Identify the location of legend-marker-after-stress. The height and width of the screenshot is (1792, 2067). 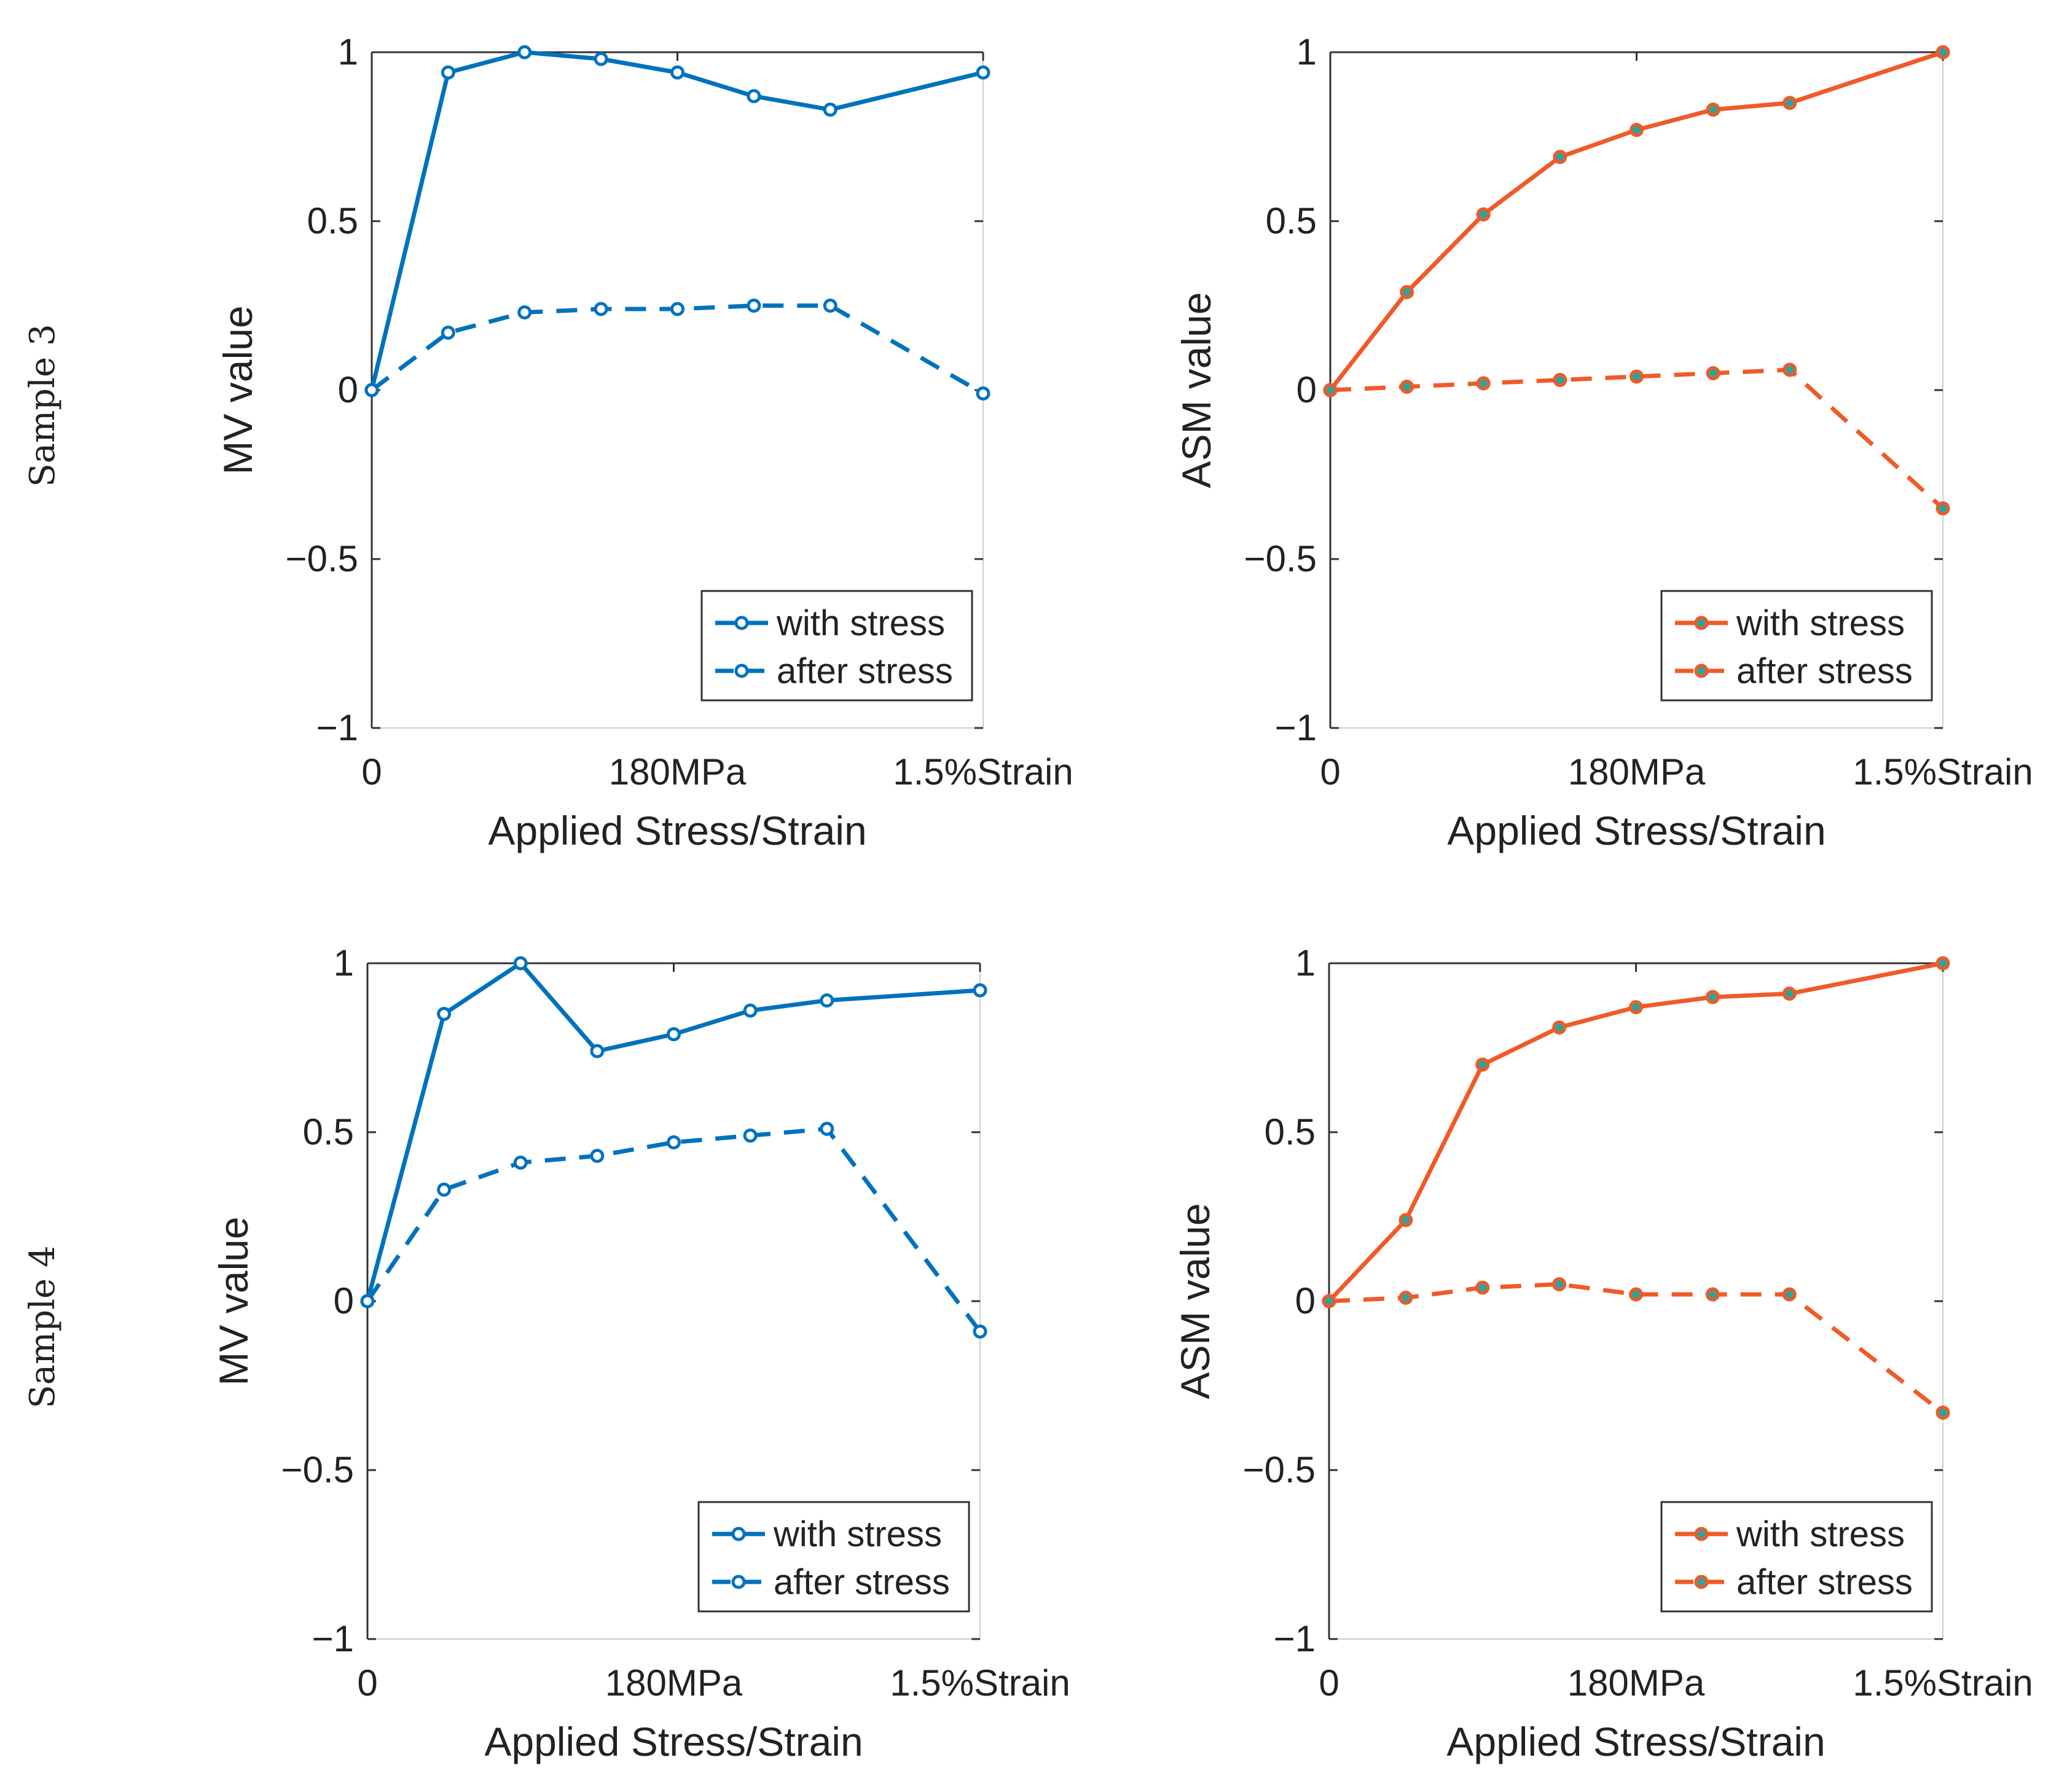
(741, 670).